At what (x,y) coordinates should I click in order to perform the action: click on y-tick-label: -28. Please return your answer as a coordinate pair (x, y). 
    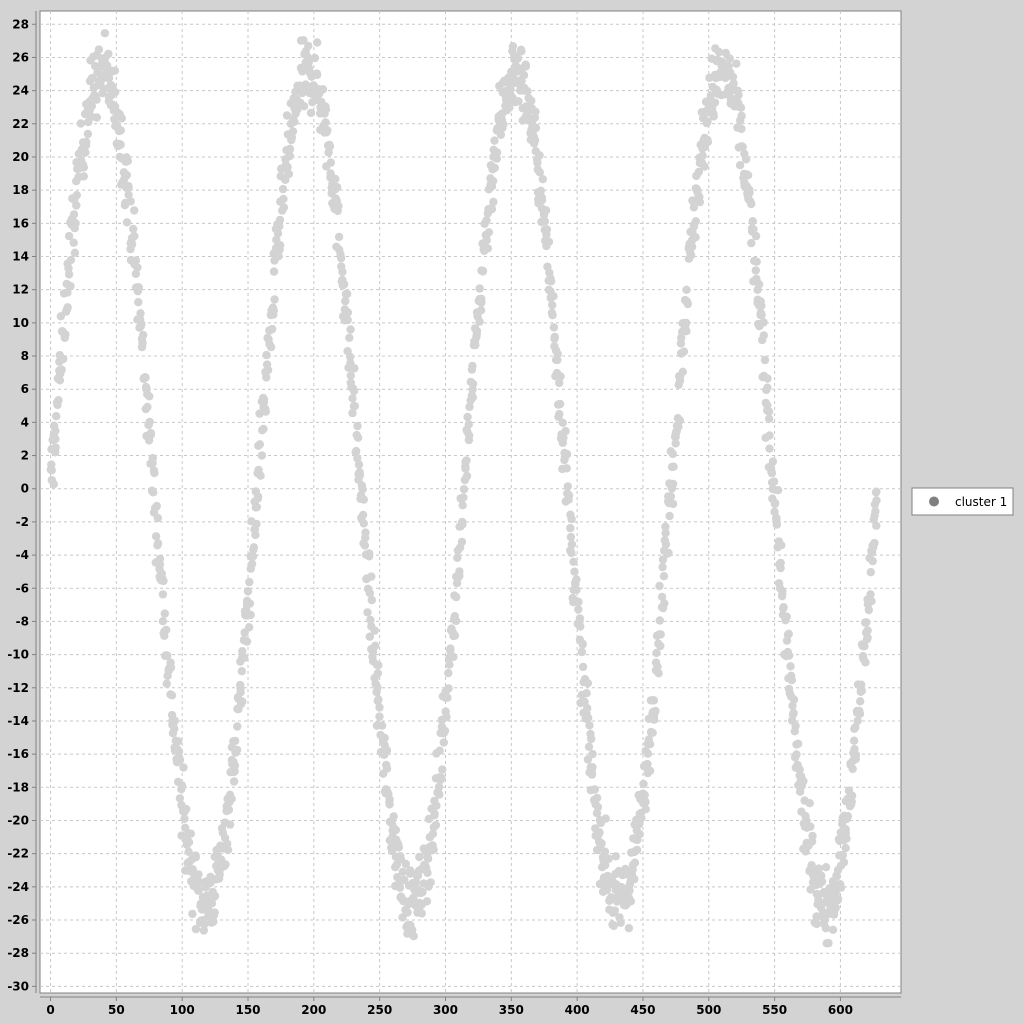
    Looking at the image, I should click on (18, 953).